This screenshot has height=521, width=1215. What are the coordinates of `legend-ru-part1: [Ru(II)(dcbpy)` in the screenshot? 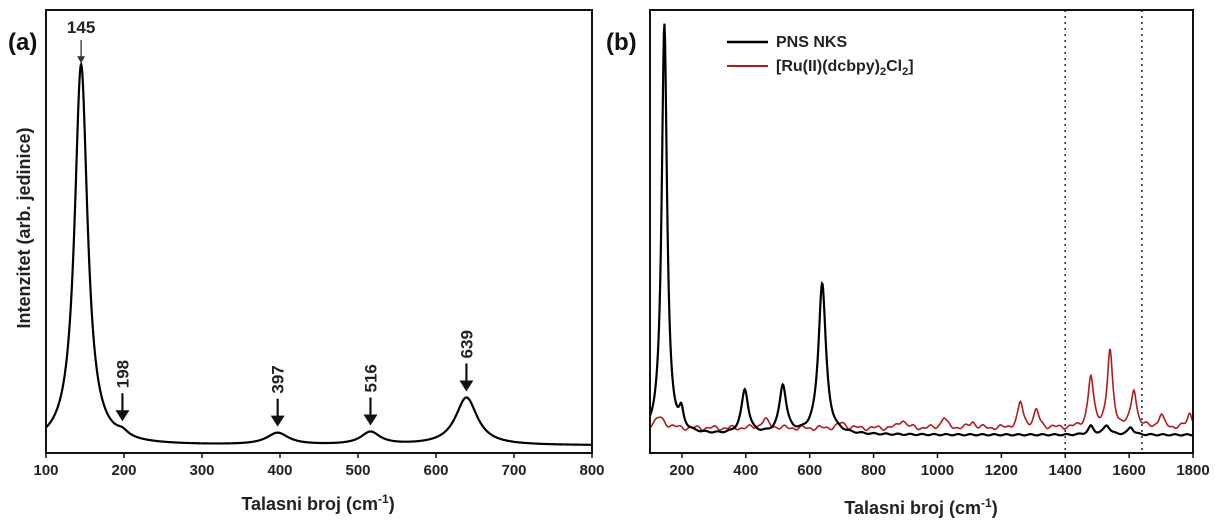 It's located at (828, 66).